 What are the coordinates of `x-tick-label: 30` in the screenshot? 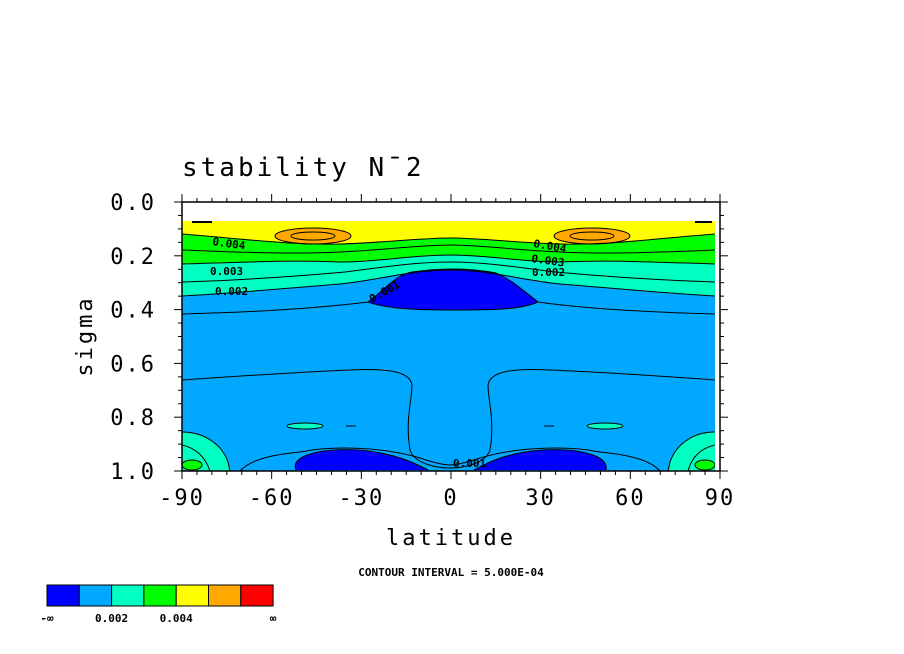 It's located at (540, 498).